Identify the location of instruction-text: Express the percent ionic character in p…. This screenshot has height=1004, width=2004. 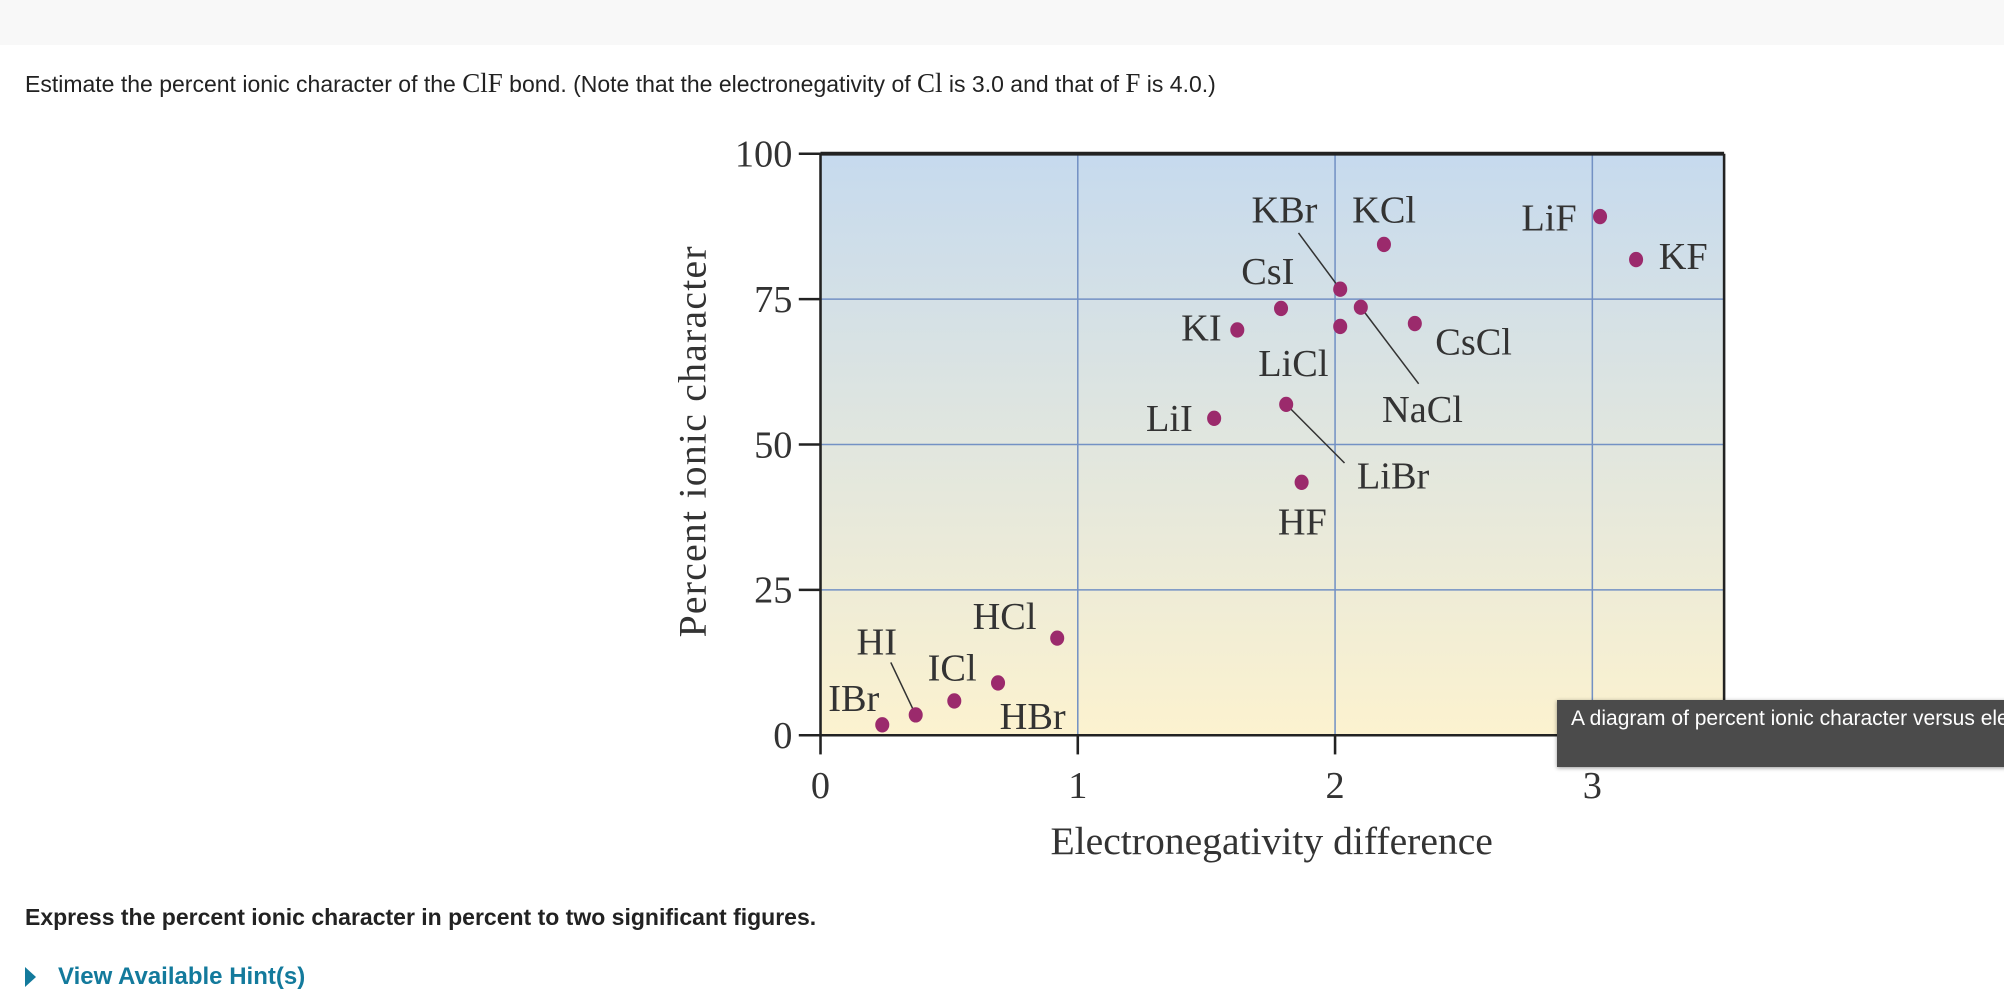
(421, 917).